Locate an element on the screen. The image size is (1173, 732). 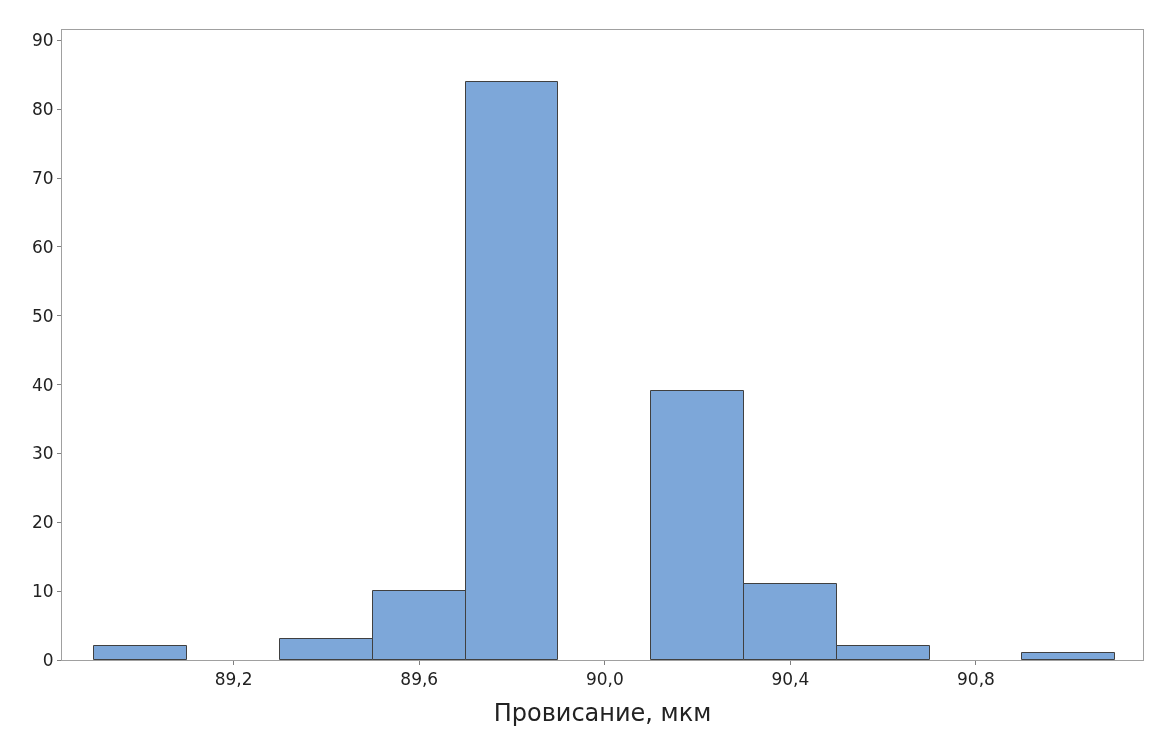
y-tick-label: 70 is located at coordinates (42, 177).